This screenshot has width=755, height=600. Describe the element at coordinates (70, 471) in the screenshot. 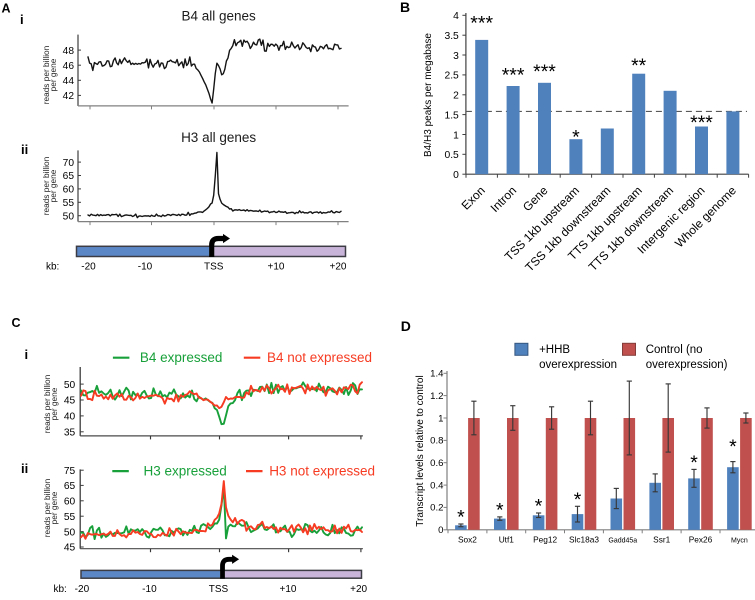

I see `svg-text: 75` at that location.